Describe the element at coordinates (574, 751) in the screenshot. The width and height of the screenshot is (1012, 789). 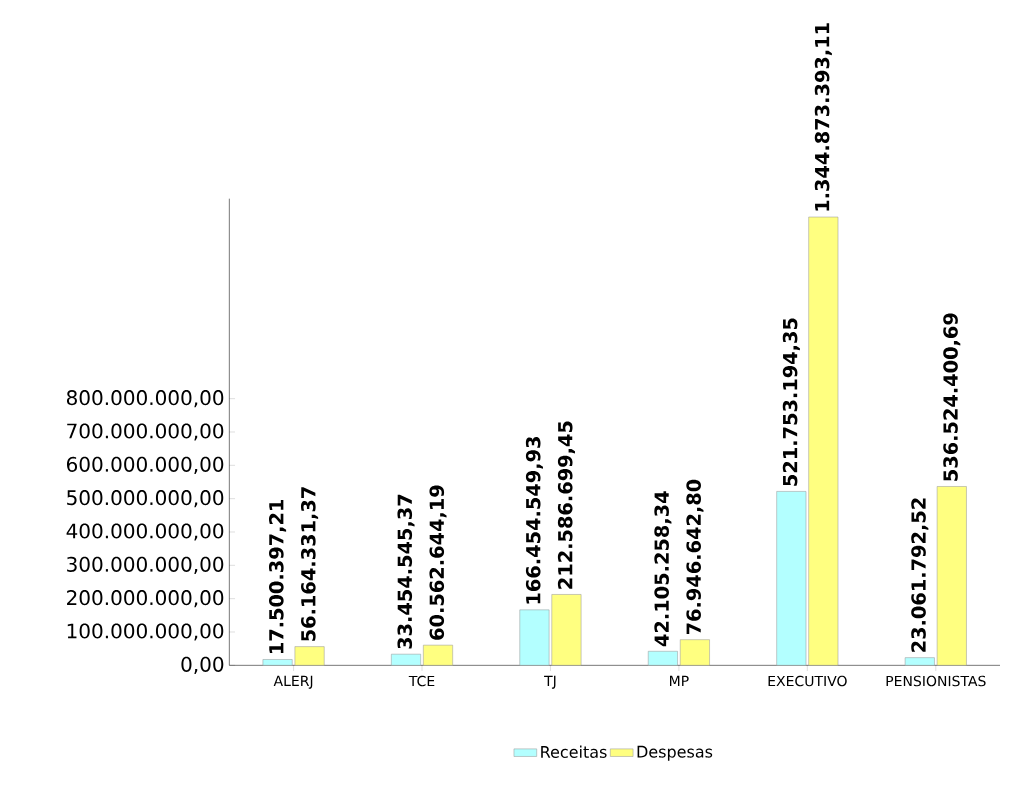
I see `legend-label: Receitas` at that location.